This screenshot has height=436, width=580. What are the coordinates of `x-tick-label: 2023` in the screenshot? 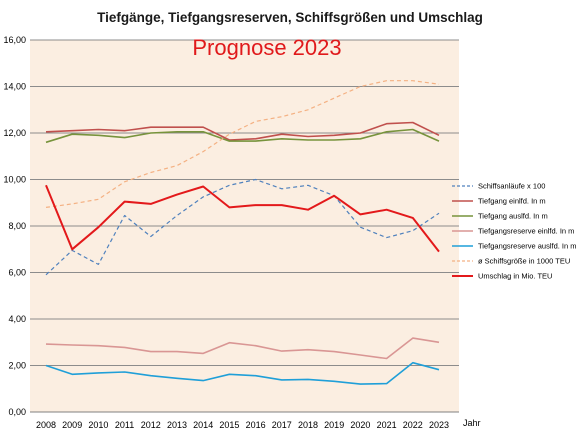 It's located at (439, 425).